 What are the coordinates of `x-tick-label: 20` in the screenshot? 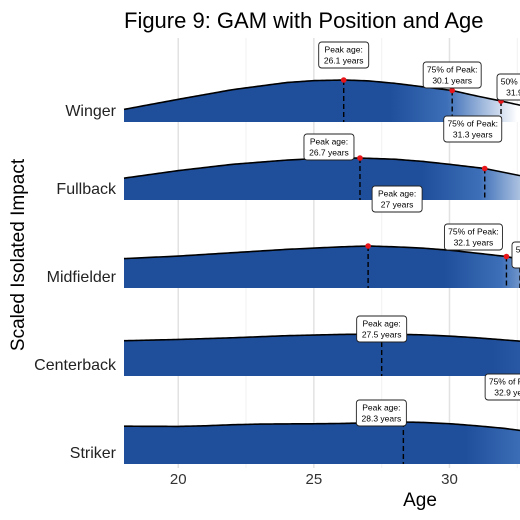 It's located at (178, 479).